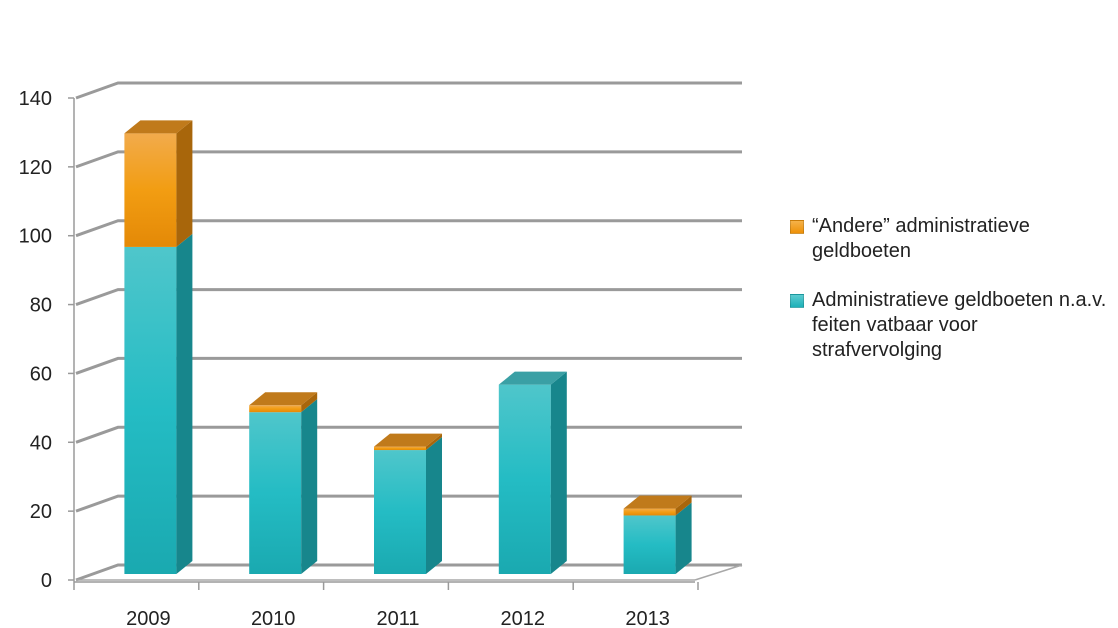  I want to click on bar-top-2012, so click(532, 378).